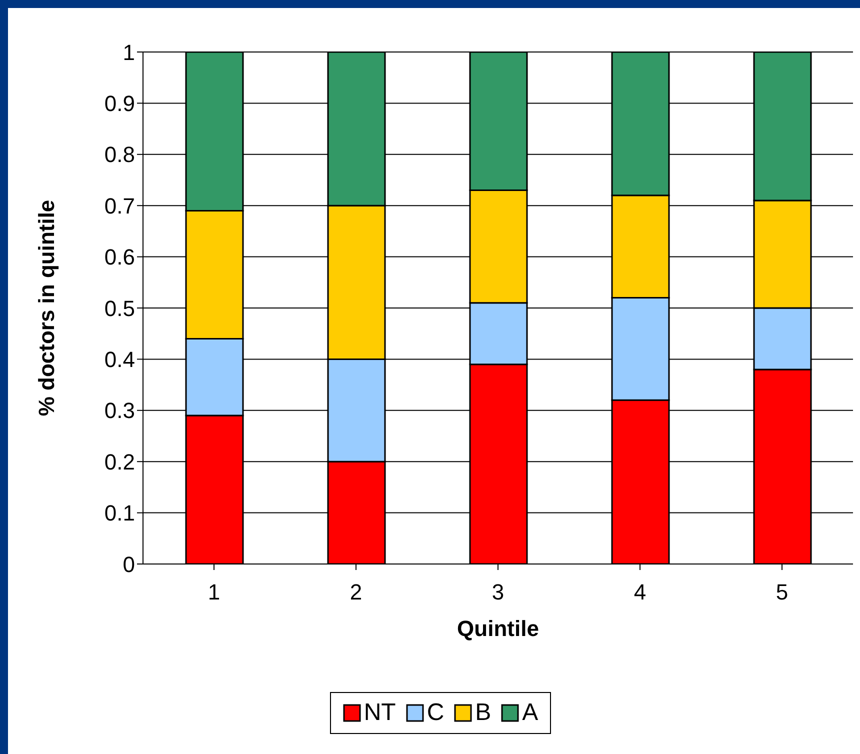 The height and width of the screenshot is (754, 860). Describe the element at coordinates (128, 564) in the screenshot. I see `y-tick-label: 0` at that location.